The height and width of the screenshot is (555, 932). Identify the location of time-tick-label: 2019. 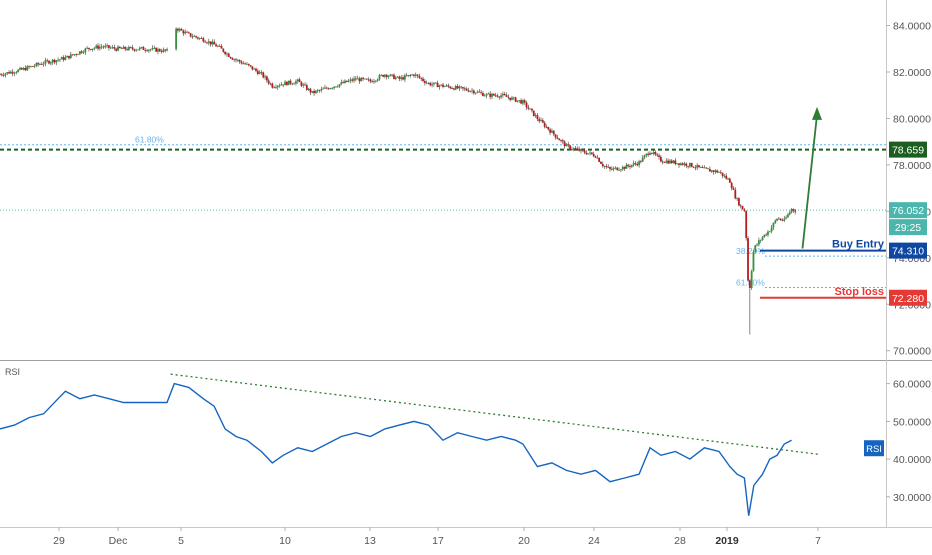
(727, 541).